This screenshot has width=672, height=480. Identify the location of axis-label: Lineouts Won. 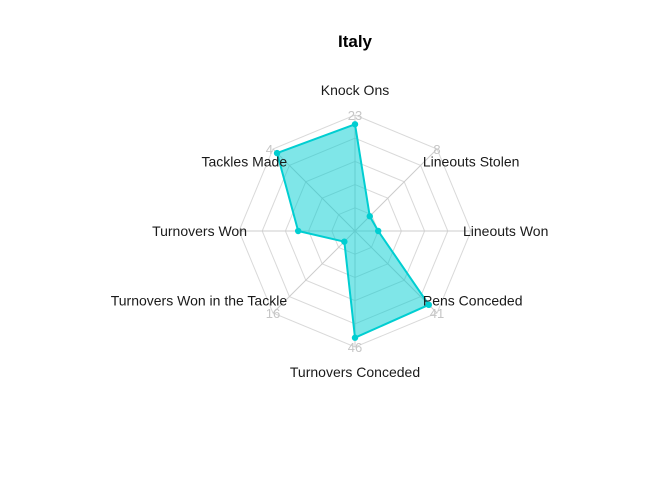
(505, 231).